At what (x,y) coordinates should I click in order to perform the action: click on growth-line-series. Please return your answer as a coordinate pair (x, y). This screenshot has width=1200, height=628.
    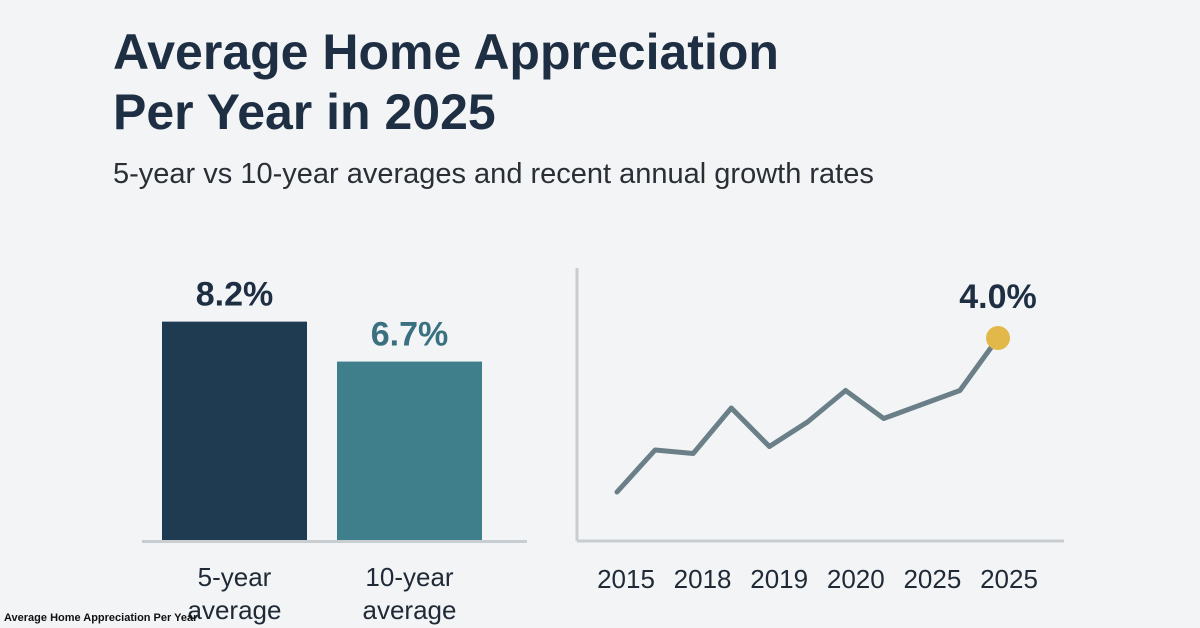
    Looking at the image, I should click on (807, 415).